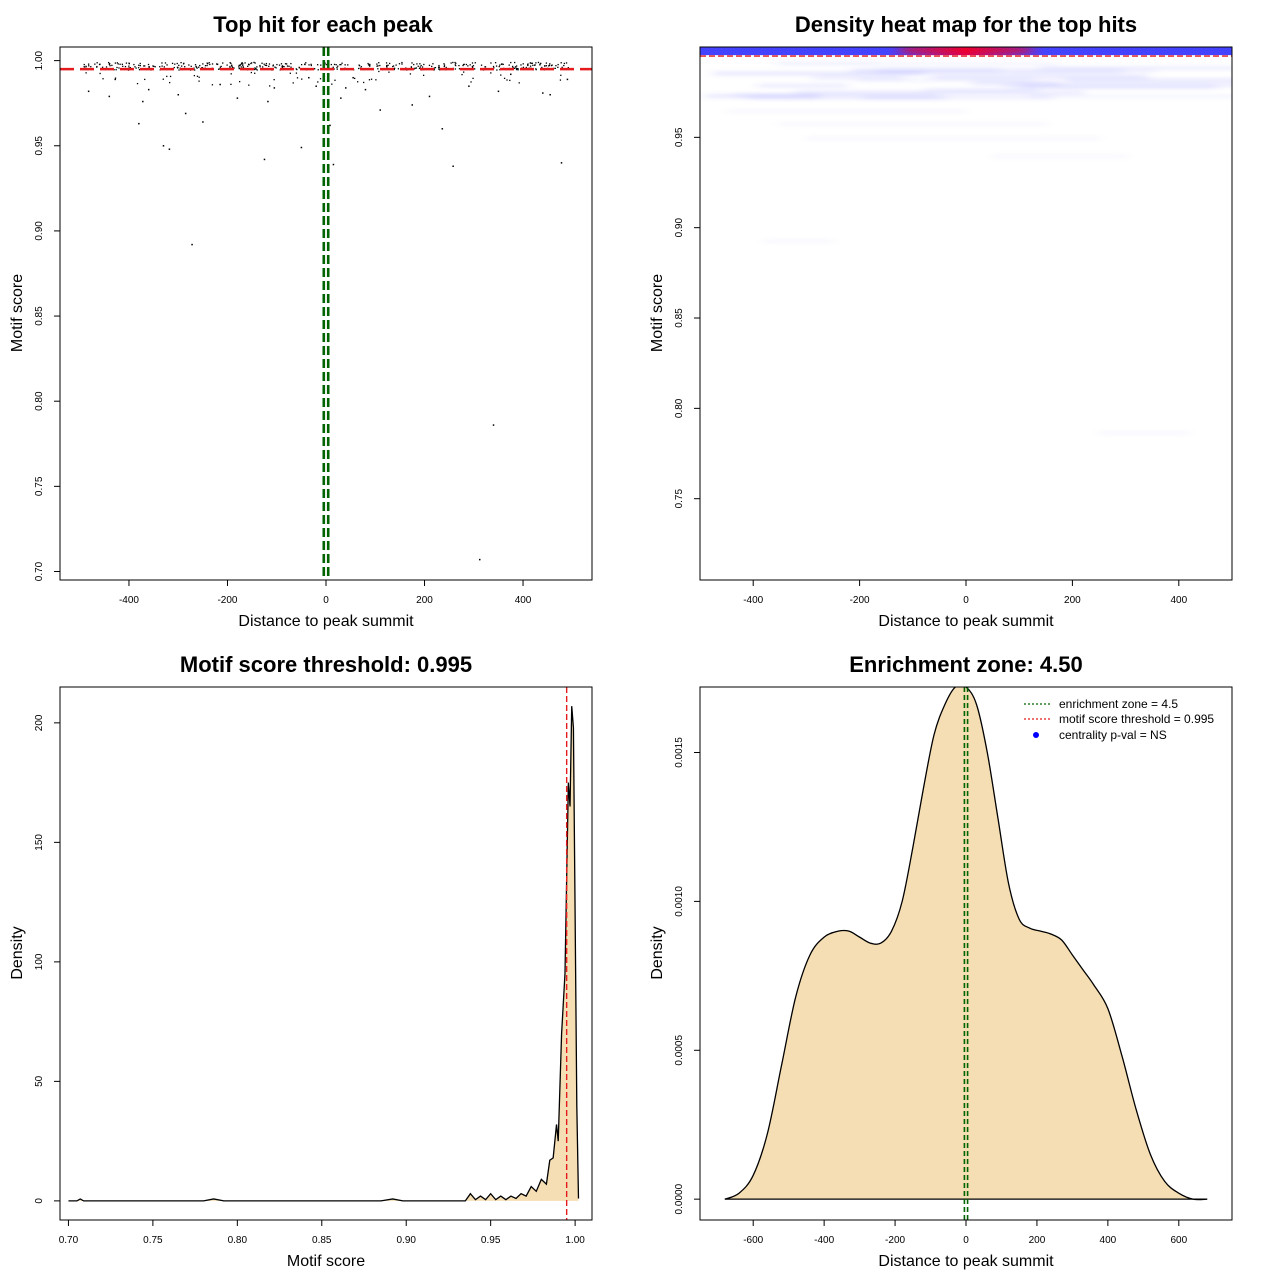  What do you see at coordinates (1118, 704) in the screenshot?
I see `legend-entry-zone: enrichment zone = 4.5` at bounding box center [1118, 704].